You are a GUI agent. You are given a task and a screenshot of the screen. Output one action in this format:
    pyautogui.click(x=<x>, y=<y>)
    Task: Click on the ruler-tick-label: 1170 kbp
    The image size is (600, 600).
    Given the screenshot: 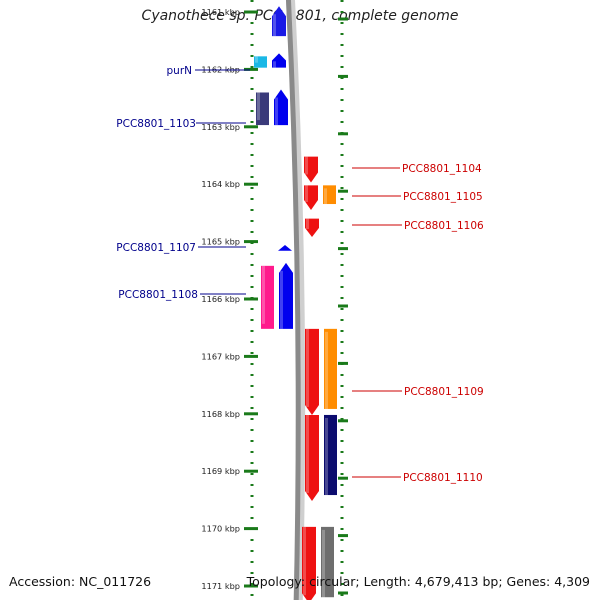 What is the action you would take?
    pyautogui.click(x=220, y=529)
    